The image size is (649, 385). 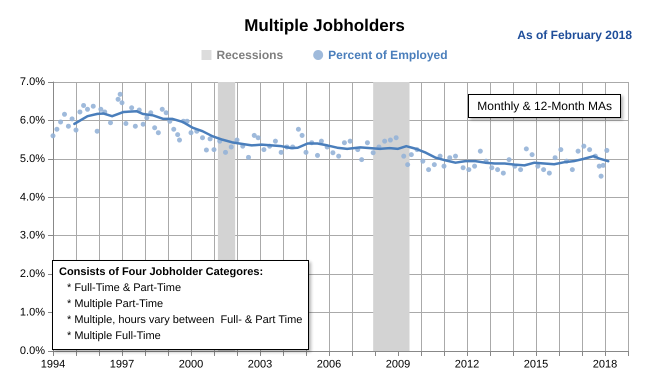 I want to click on legend-label: Percent of Employed, so click(x=388, y=55).